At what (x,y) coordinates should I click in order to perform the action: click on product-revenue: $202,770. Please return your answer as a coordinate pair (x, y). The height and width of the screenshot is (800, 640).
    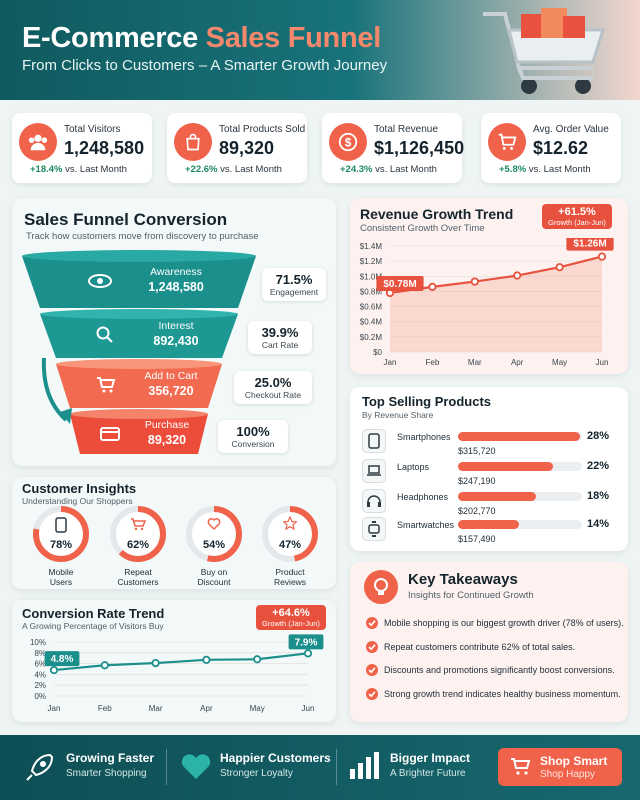
    Looking at the image, I should click on (477, 511).